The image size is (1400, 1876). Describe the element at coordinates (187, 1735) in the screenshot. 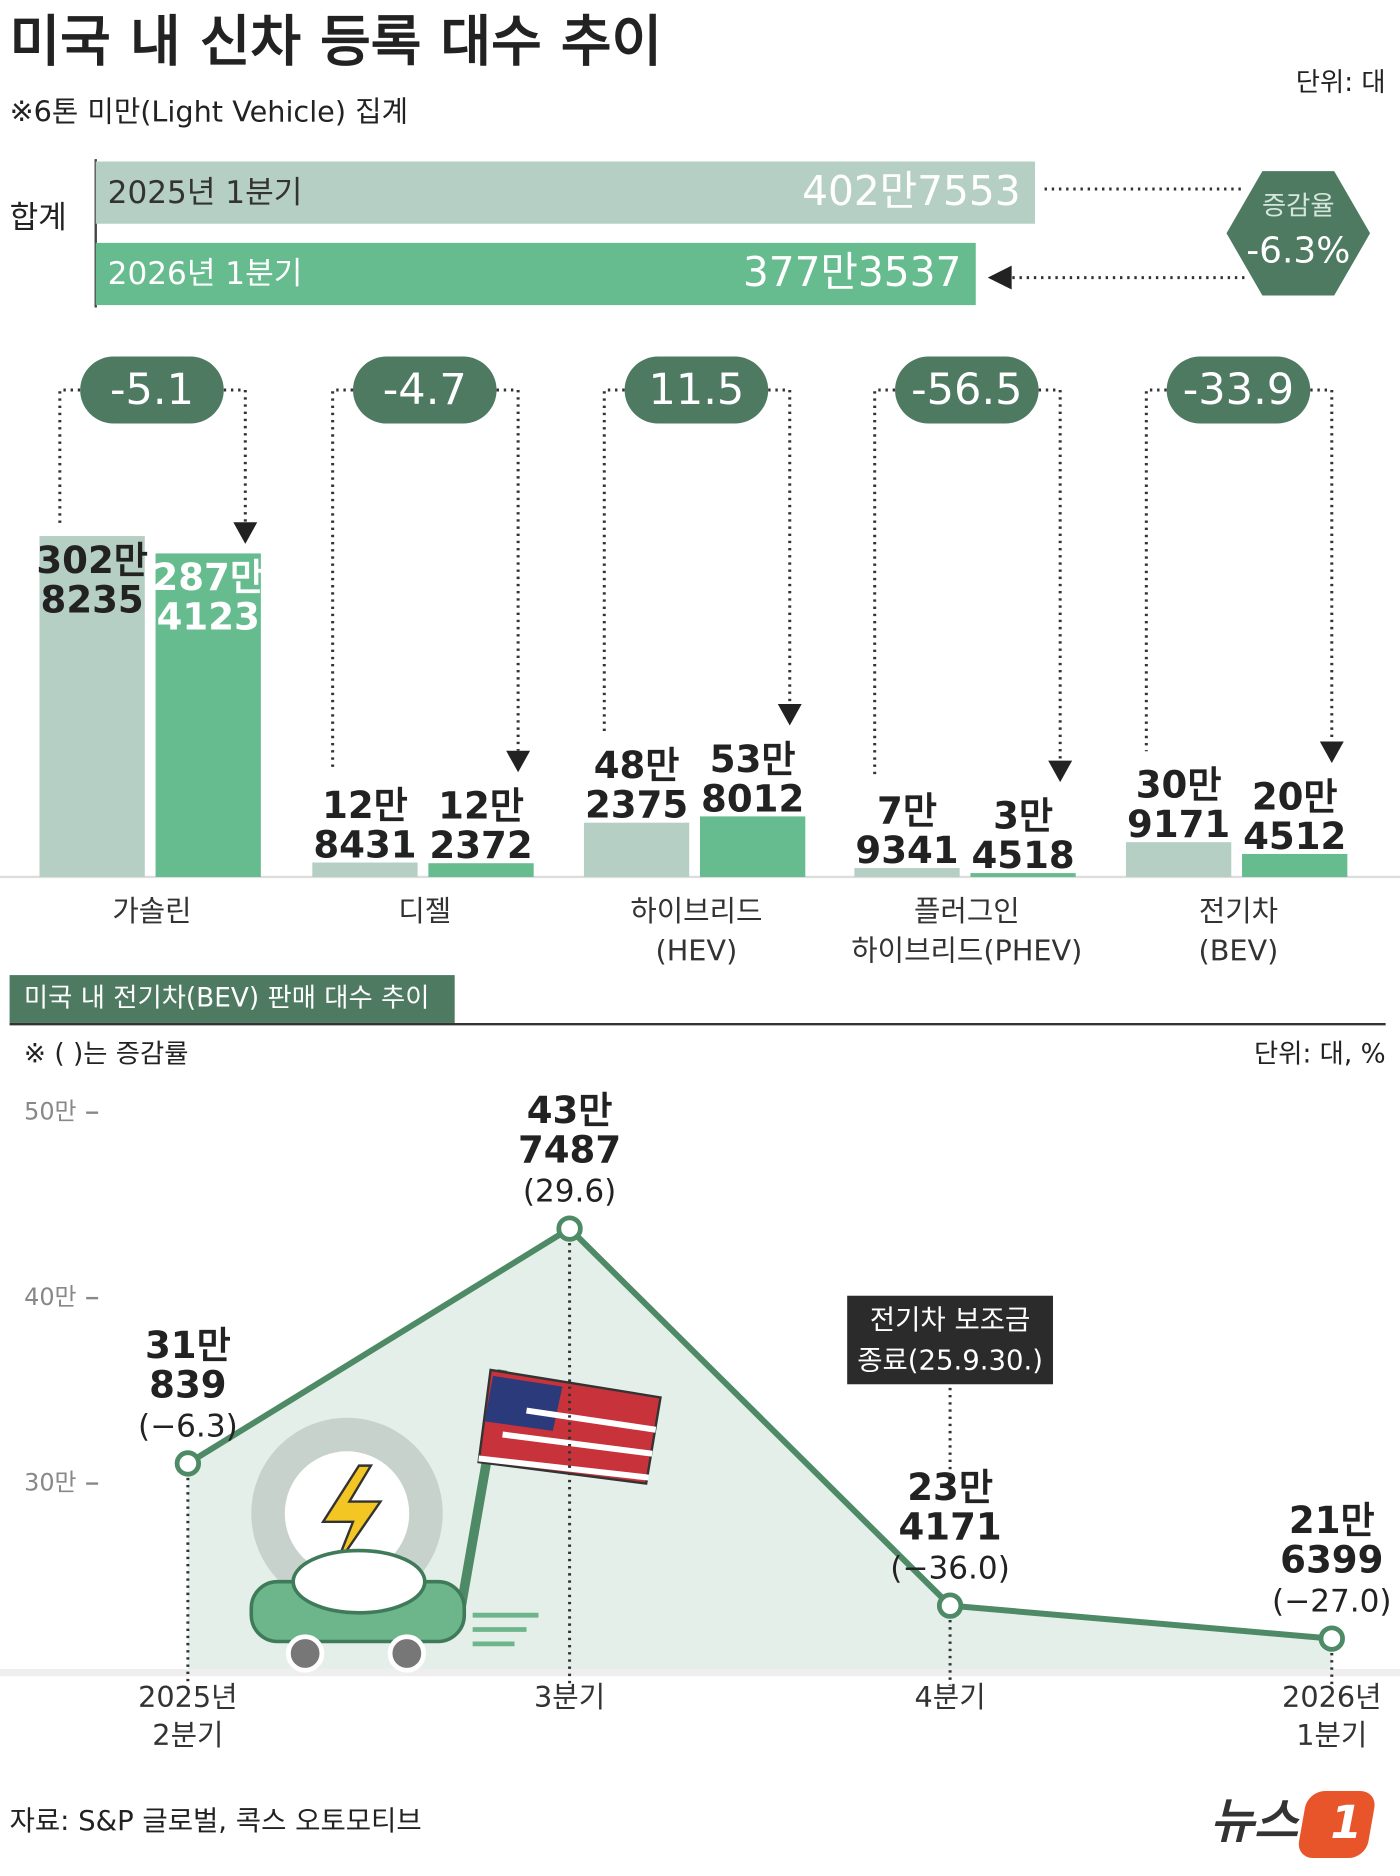

I see `x-tick-label: 2분기` at that location.